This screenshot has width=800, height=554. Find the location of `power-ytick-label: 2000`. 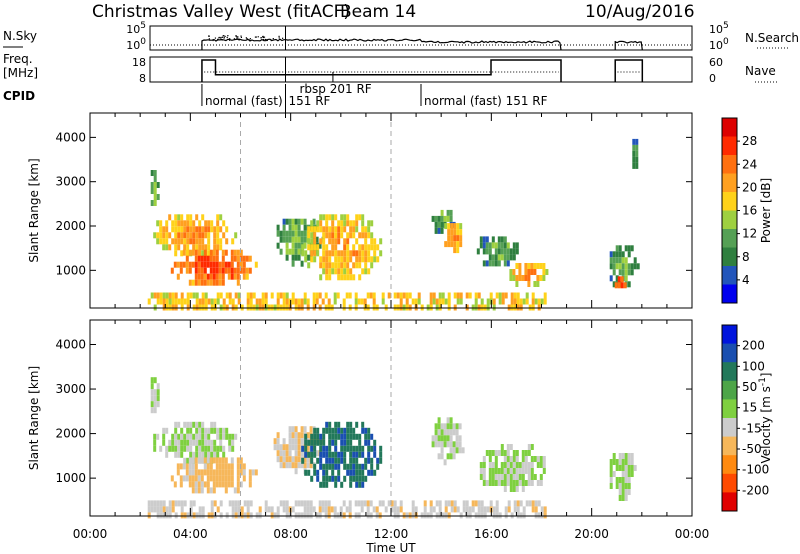

power-ytick-label: 2000 is located at coordinates (70, 226).